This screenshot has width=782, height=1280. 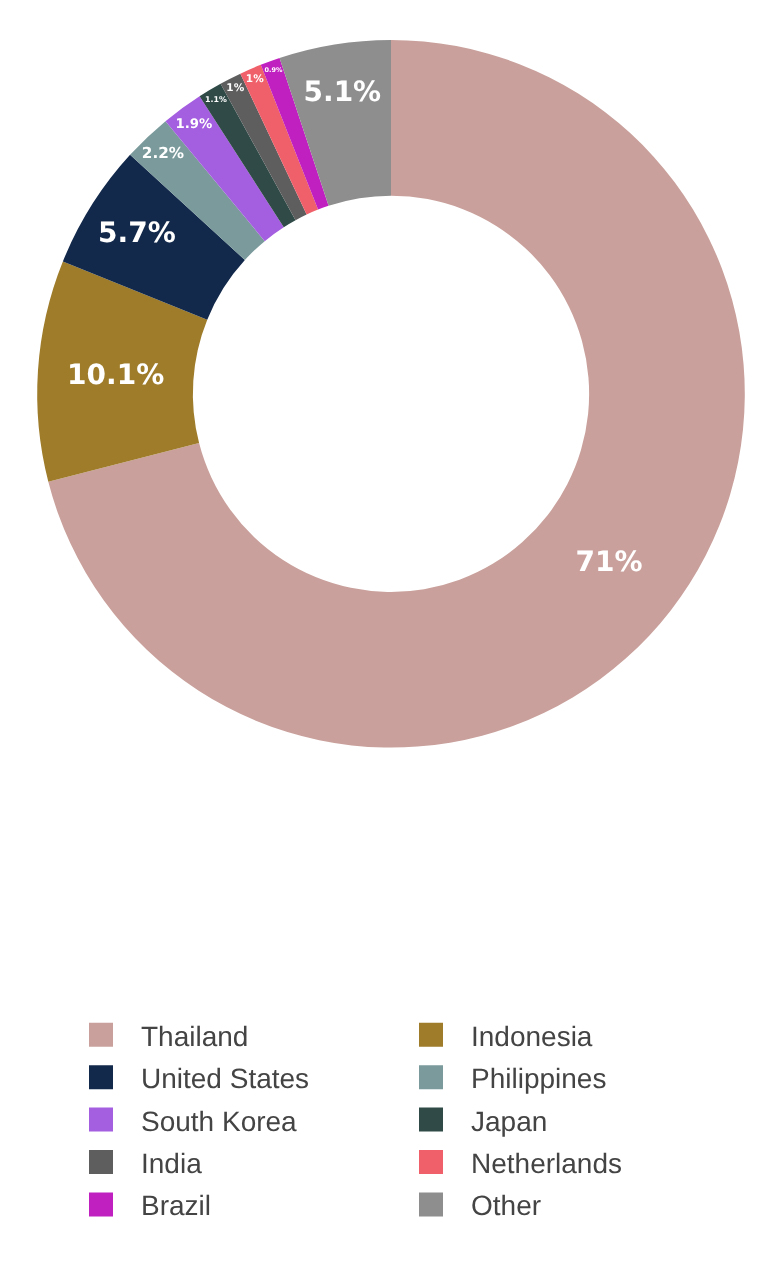 I want to click on legend-label: United States, so click(x=225, y=1078).